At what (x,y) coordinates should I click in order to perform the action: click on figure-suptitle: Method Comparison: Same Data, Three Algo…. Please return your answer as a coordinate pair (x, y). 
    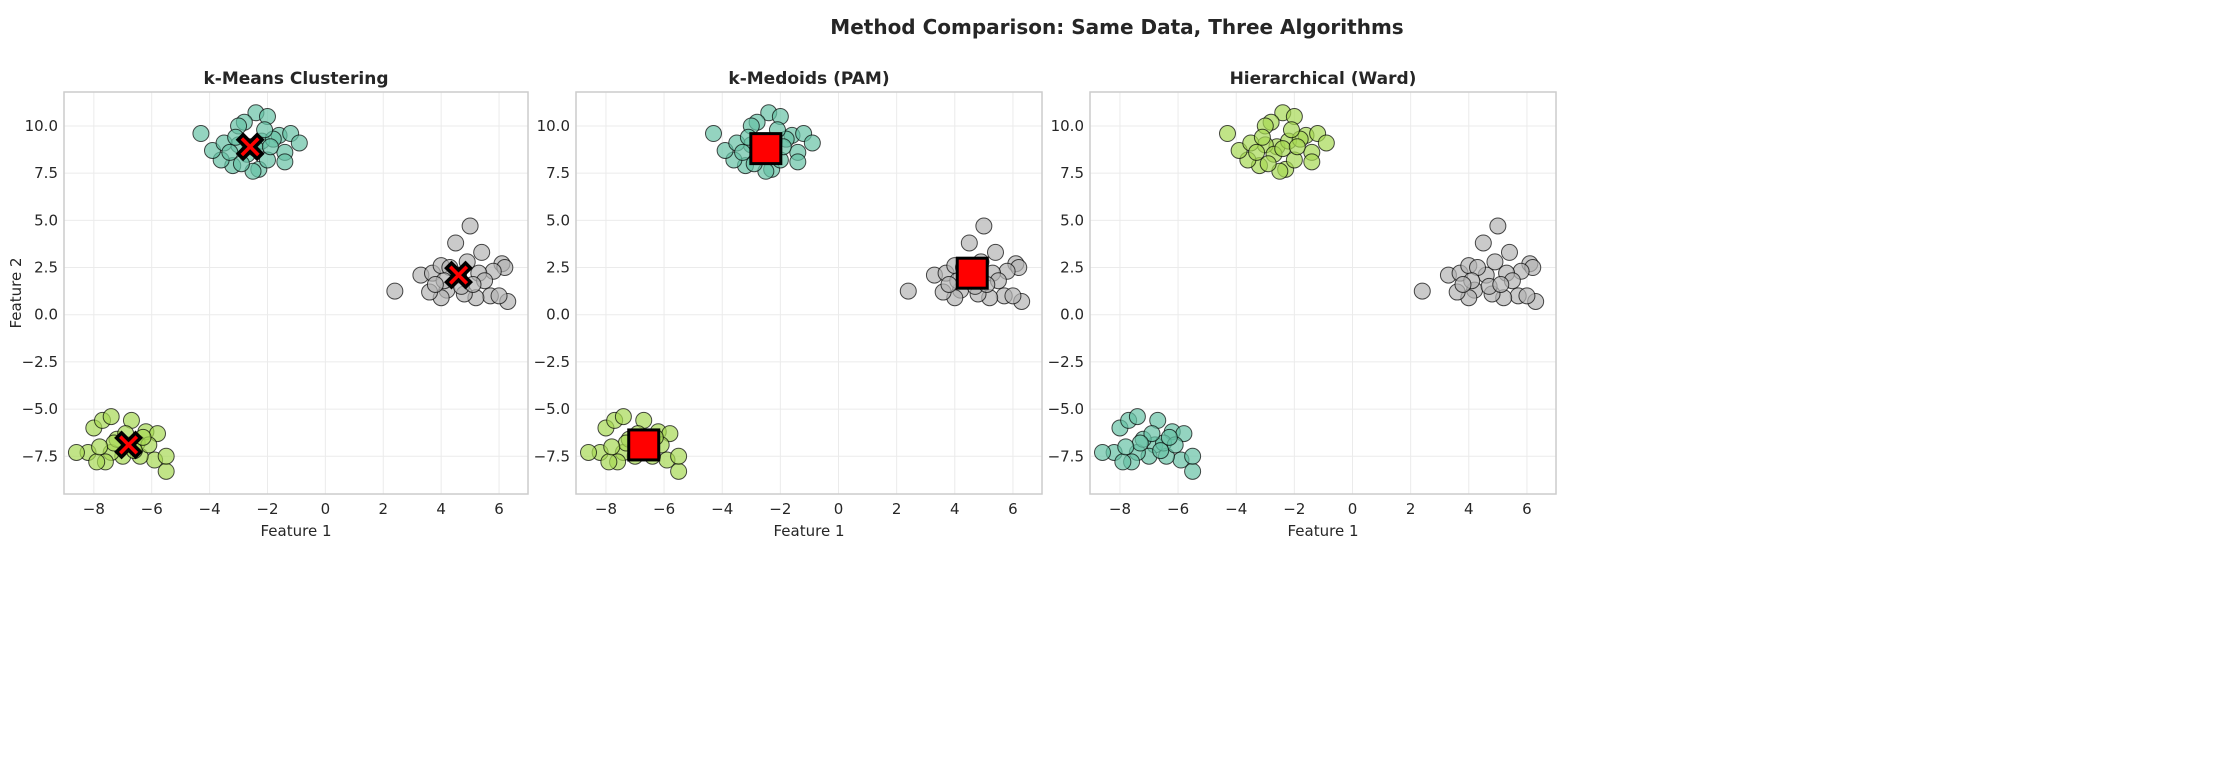
    Looking at the image, I should click on (1116, 27).